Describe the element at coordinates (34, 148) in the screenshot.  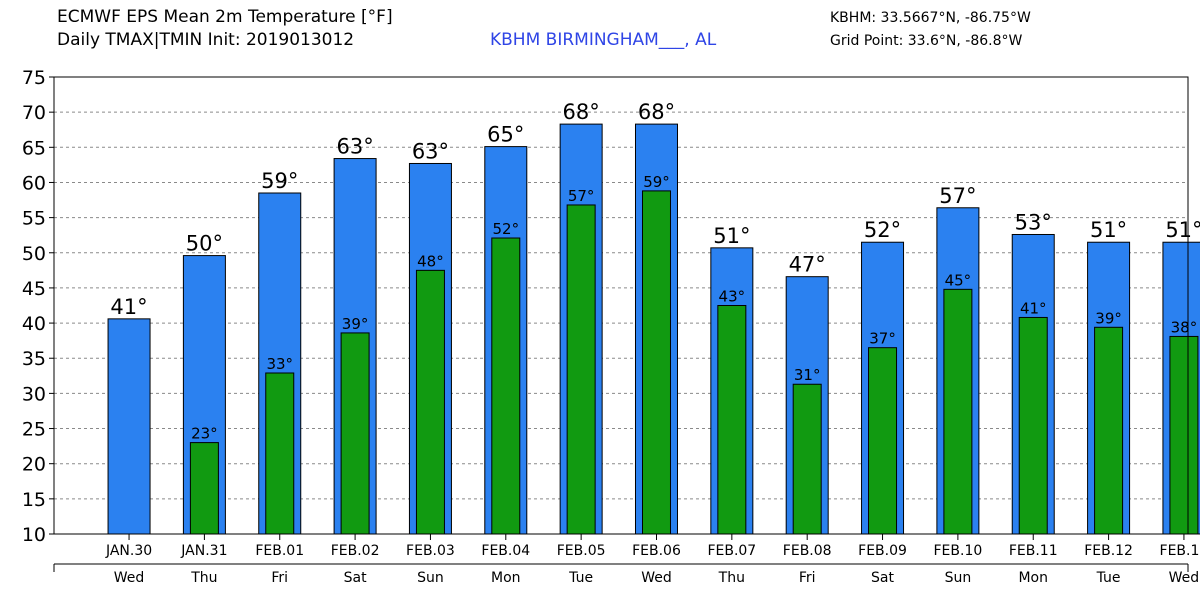
I see `y-tick-label: 65` at that location.